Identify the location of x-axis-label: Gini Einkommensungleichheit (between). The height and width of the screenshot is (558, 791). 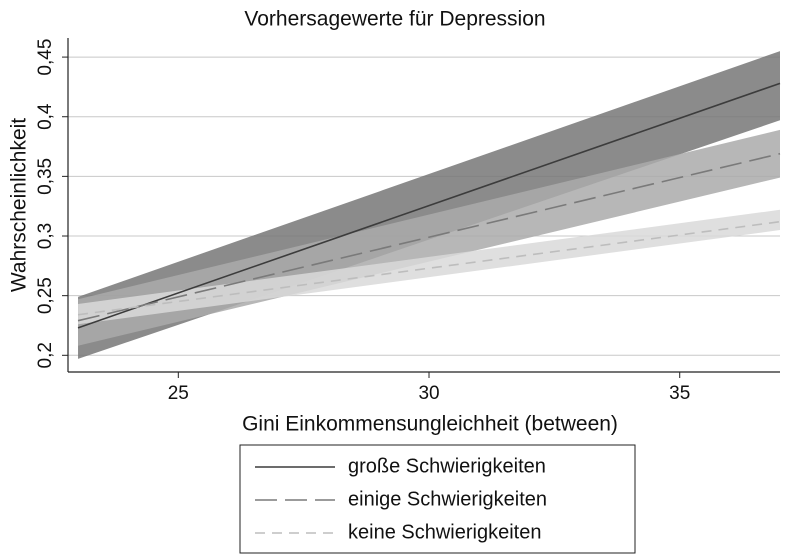
(430, 424).